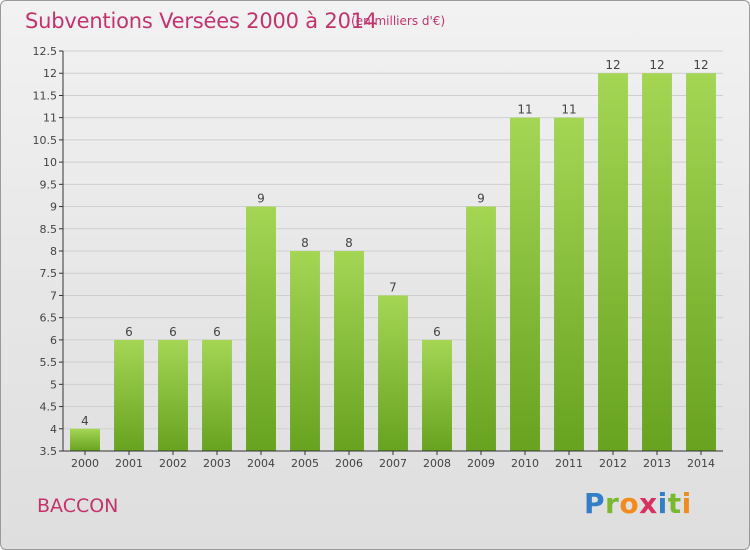 The image size is (750, 550). Describe the element at coordinates (393, 287) in the screenshot. I see `data-label: 7` at that location.